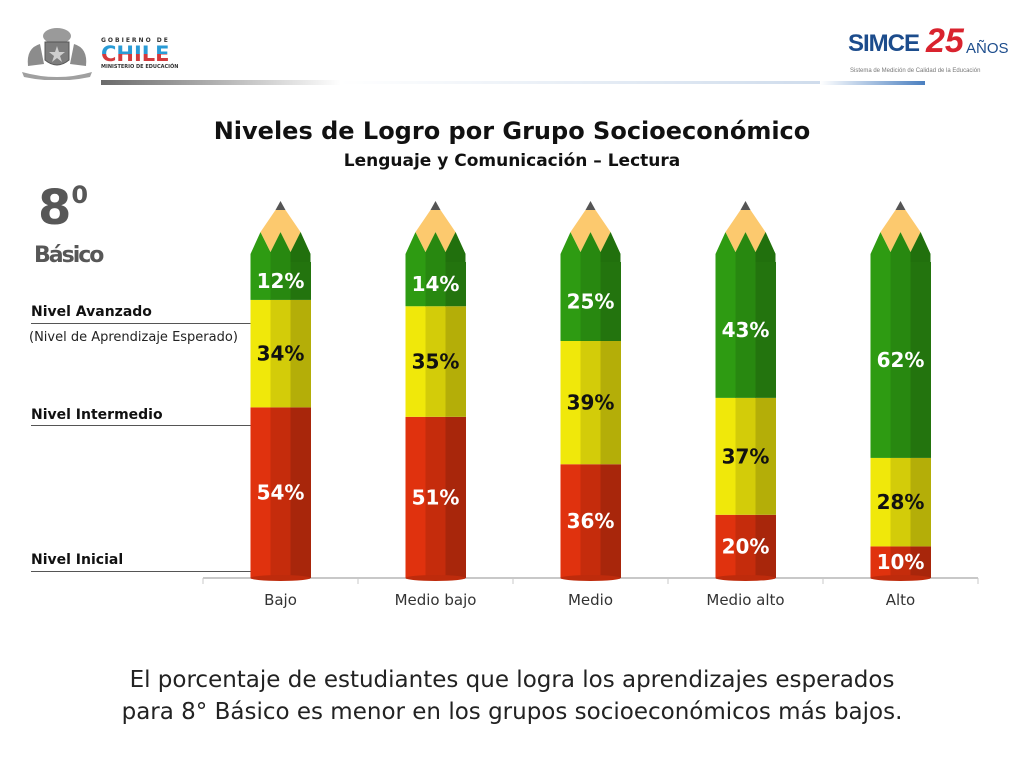 This screenshot has width=1024, height=768. What do you see at coordinates (57, 52) in the screenshot?
I see `coat-of-arms-icon` at bounding box center [57, 52].